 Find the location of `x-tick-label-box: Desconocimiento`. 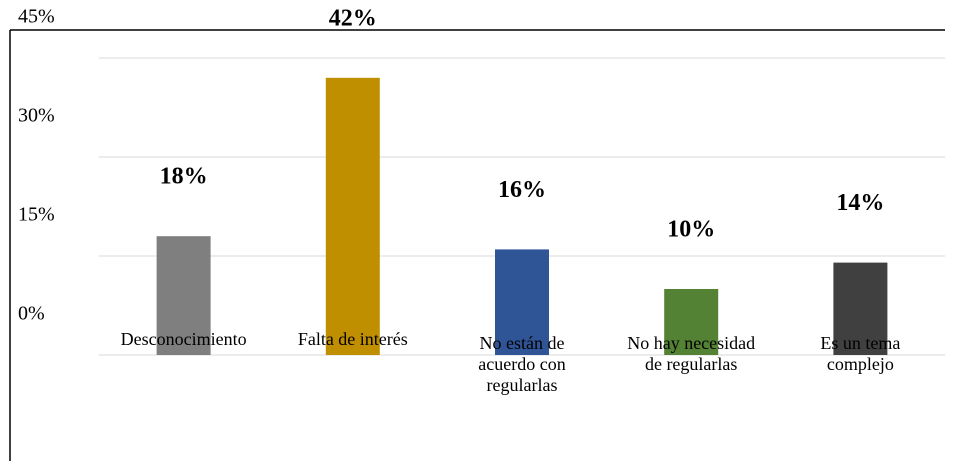

x-tick-label-box: Desconocimiento is located at coordinates (183, 339).